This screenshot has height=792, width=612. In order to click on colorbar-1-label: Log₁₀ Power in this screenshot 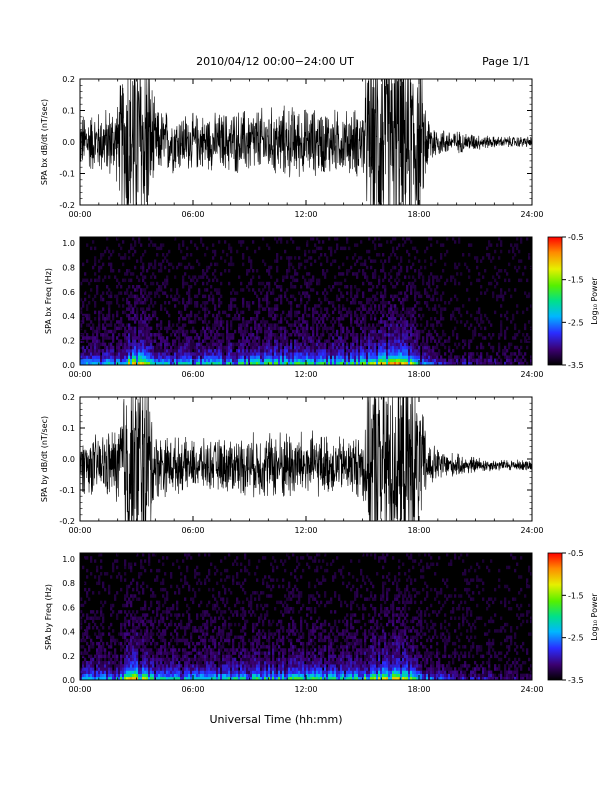, I will do `click(594, 301)`.